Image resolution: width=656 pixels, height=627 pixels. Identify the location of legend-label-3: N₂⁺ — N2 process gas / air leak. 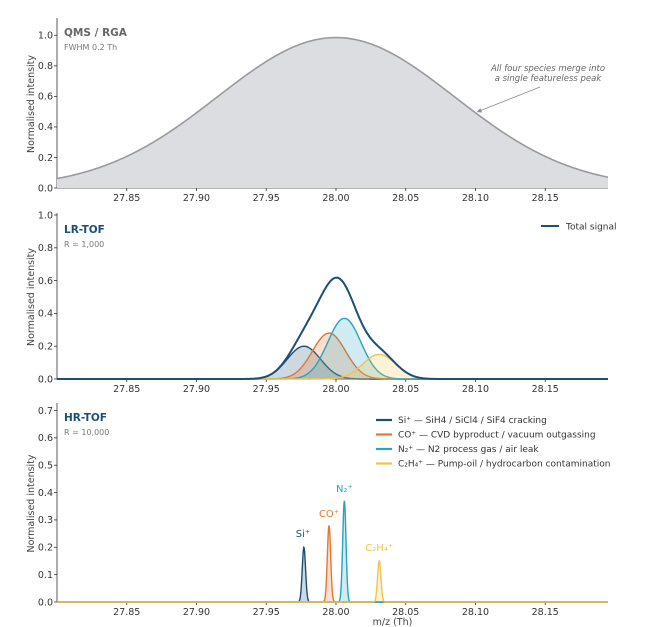
(468, 450).